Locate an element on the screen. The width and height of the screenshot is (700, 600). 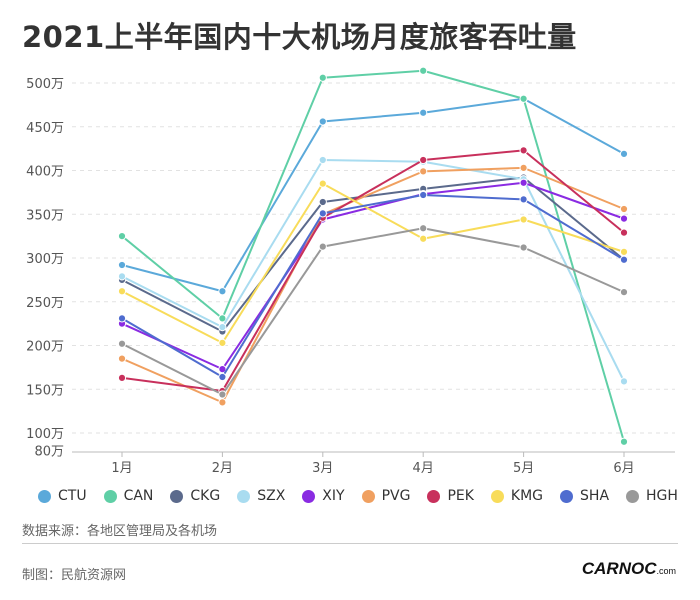
data-source-note: 数据来源：各地区管理局及各机场 is located at coordinates (120, 531).